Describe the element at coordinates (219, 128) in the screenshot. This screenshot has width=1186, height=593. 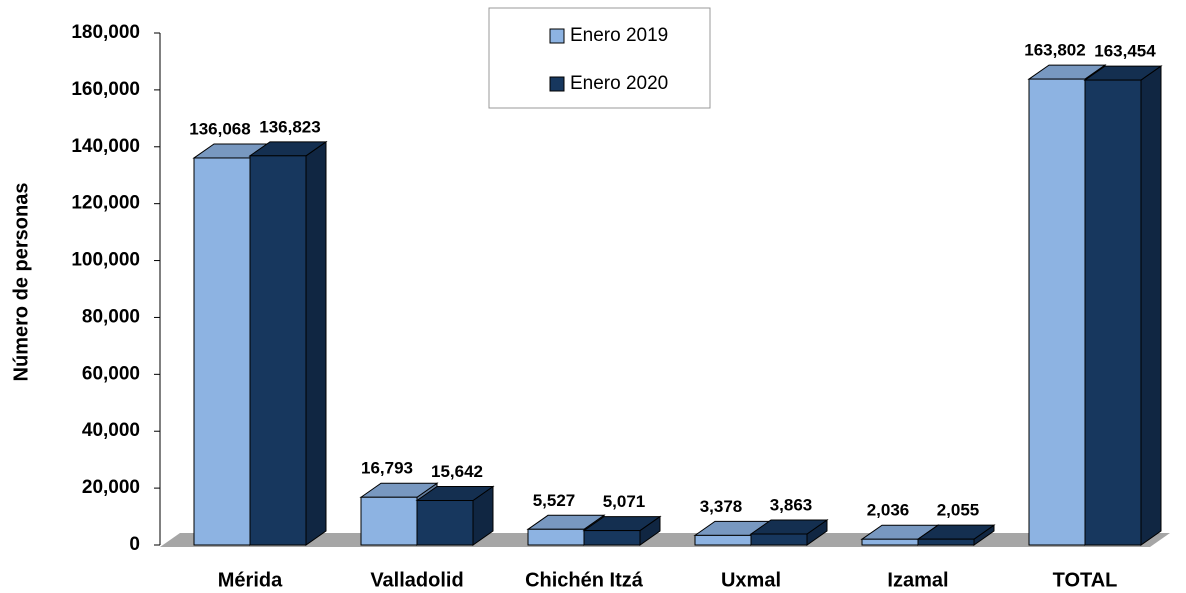
I see `value-label: 136,068` at that location.